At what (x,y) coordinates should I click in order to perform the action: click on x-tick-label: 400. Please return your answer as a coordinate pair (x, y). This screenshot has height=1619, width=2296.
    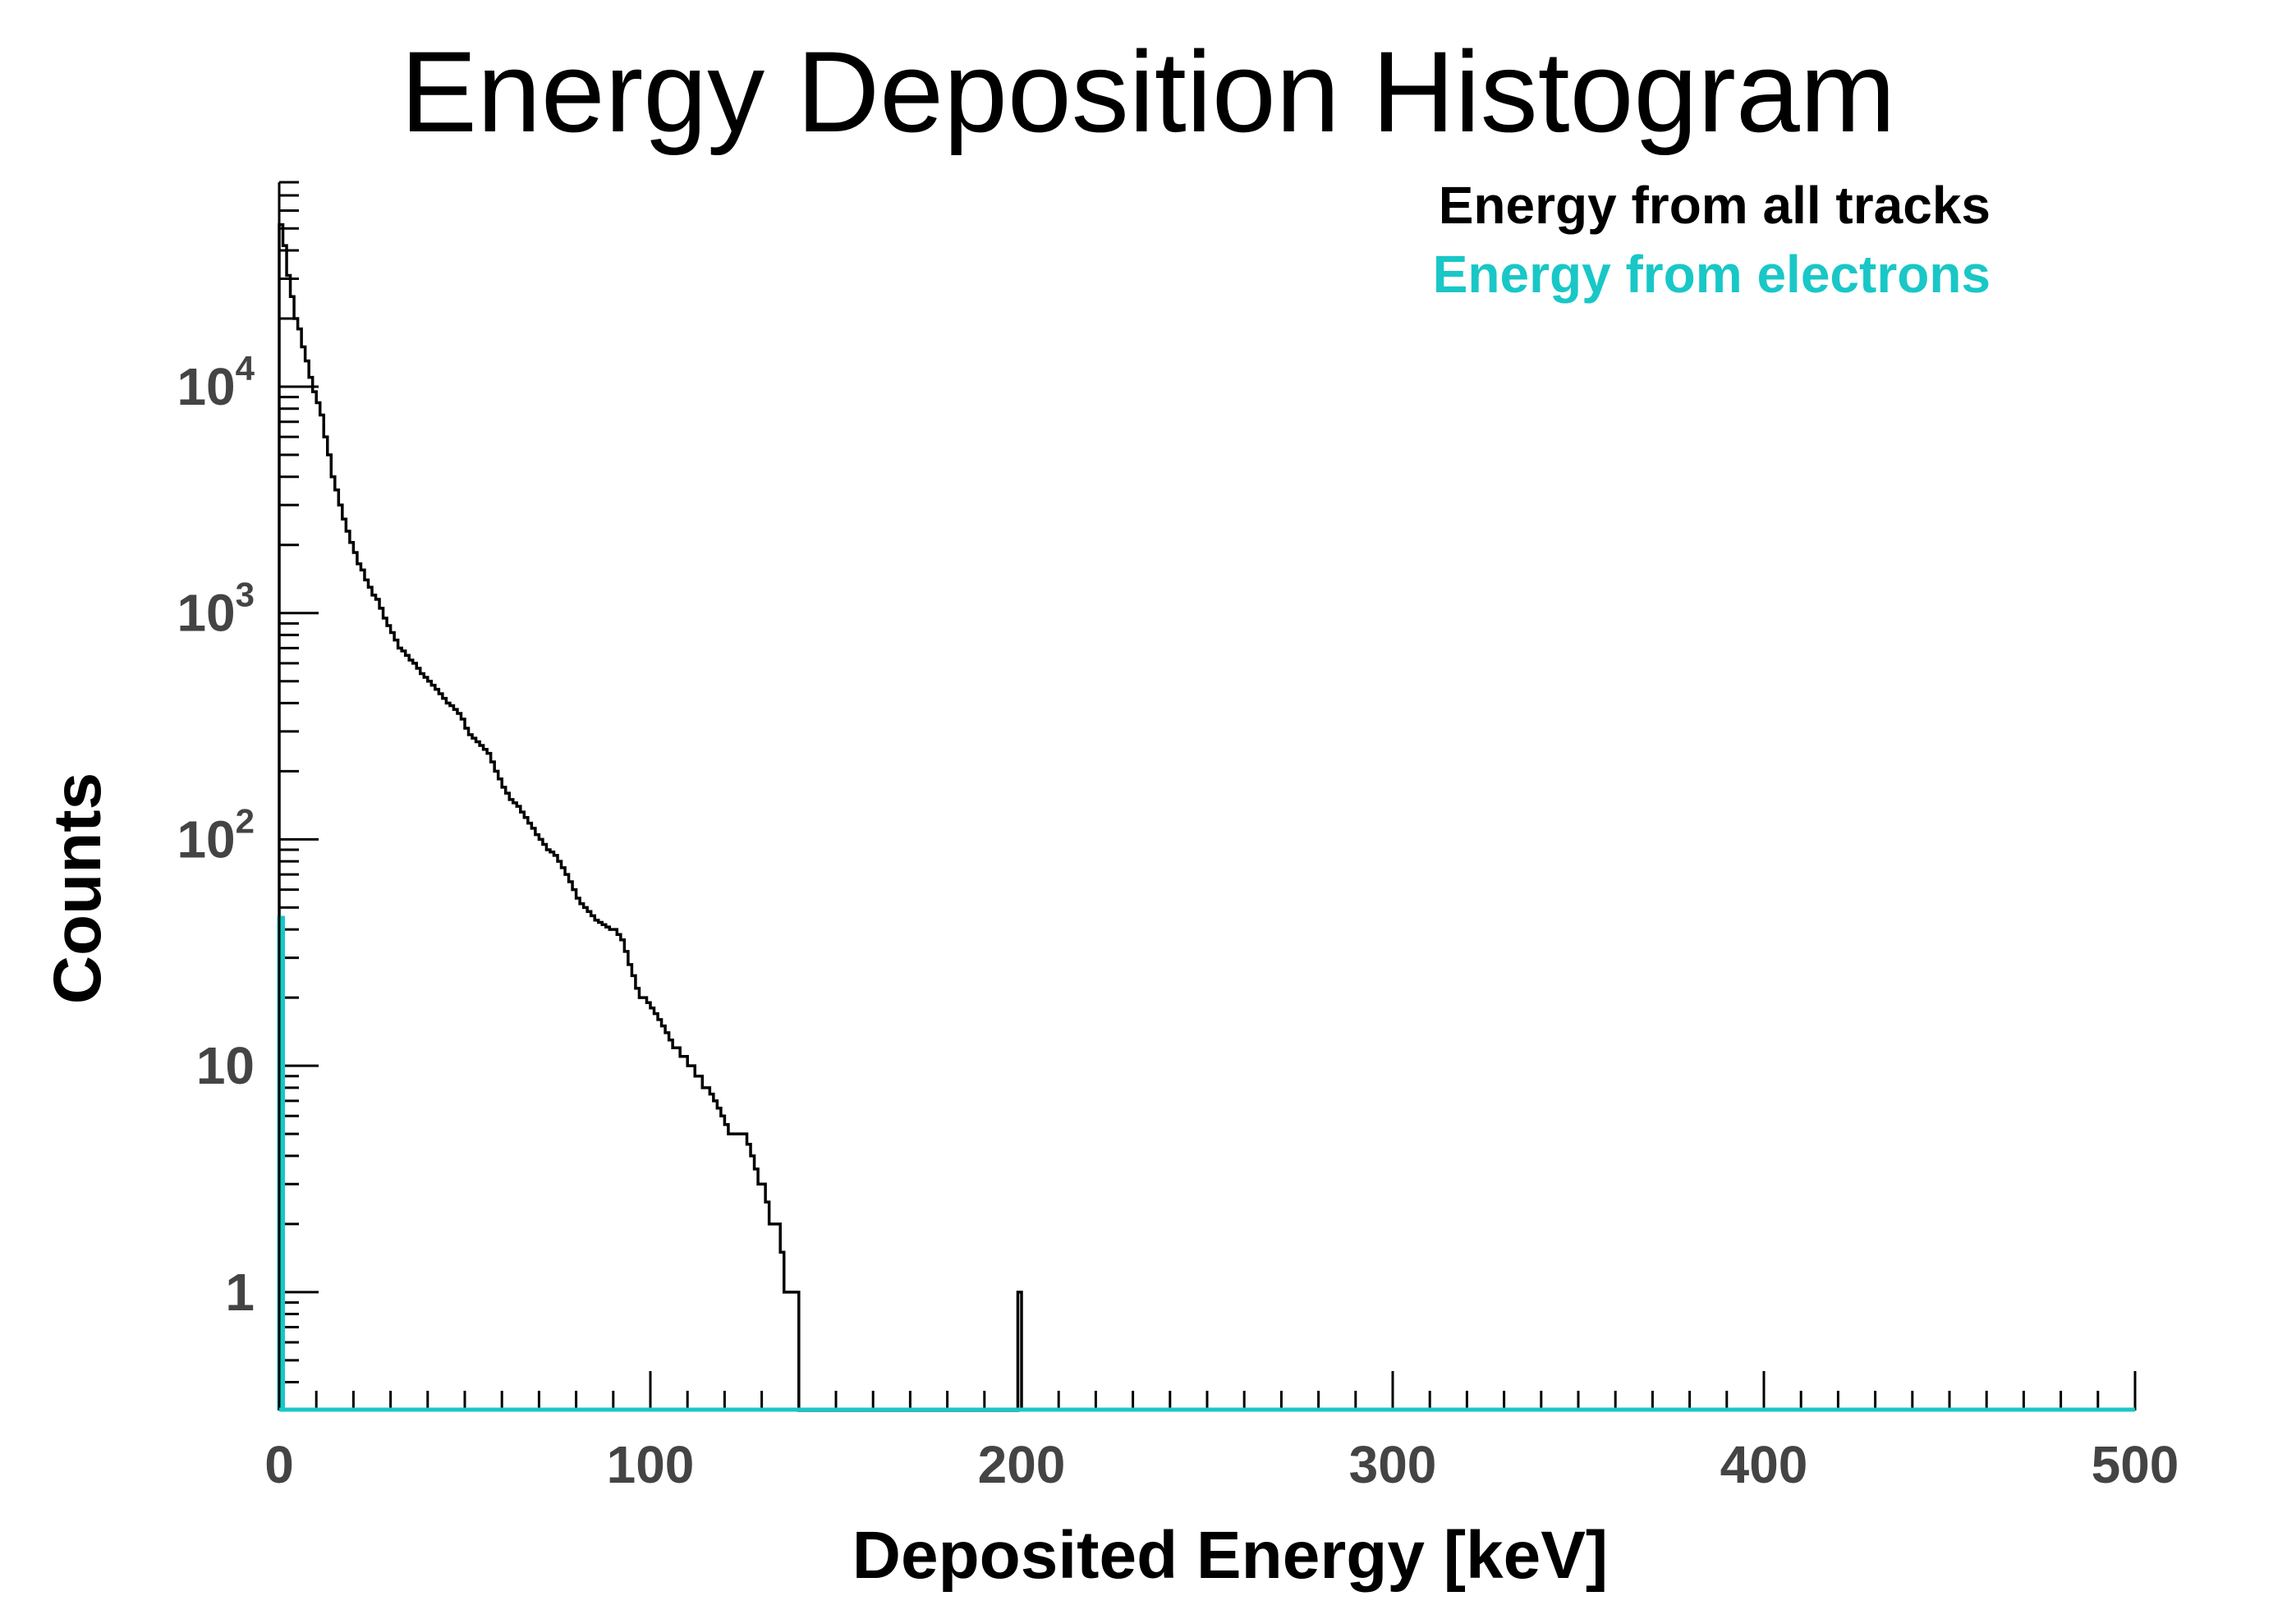
    Looking at the image, I should click on (1764, 1464).